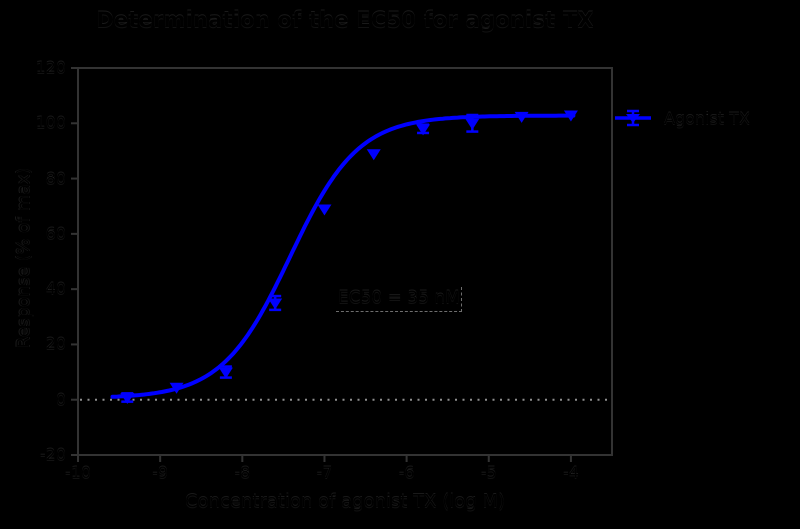  Describe the element at coordinates (345, 20) in the screenshot. I see `chart-title: Determination of the EC50 for agonist TX` at that location.